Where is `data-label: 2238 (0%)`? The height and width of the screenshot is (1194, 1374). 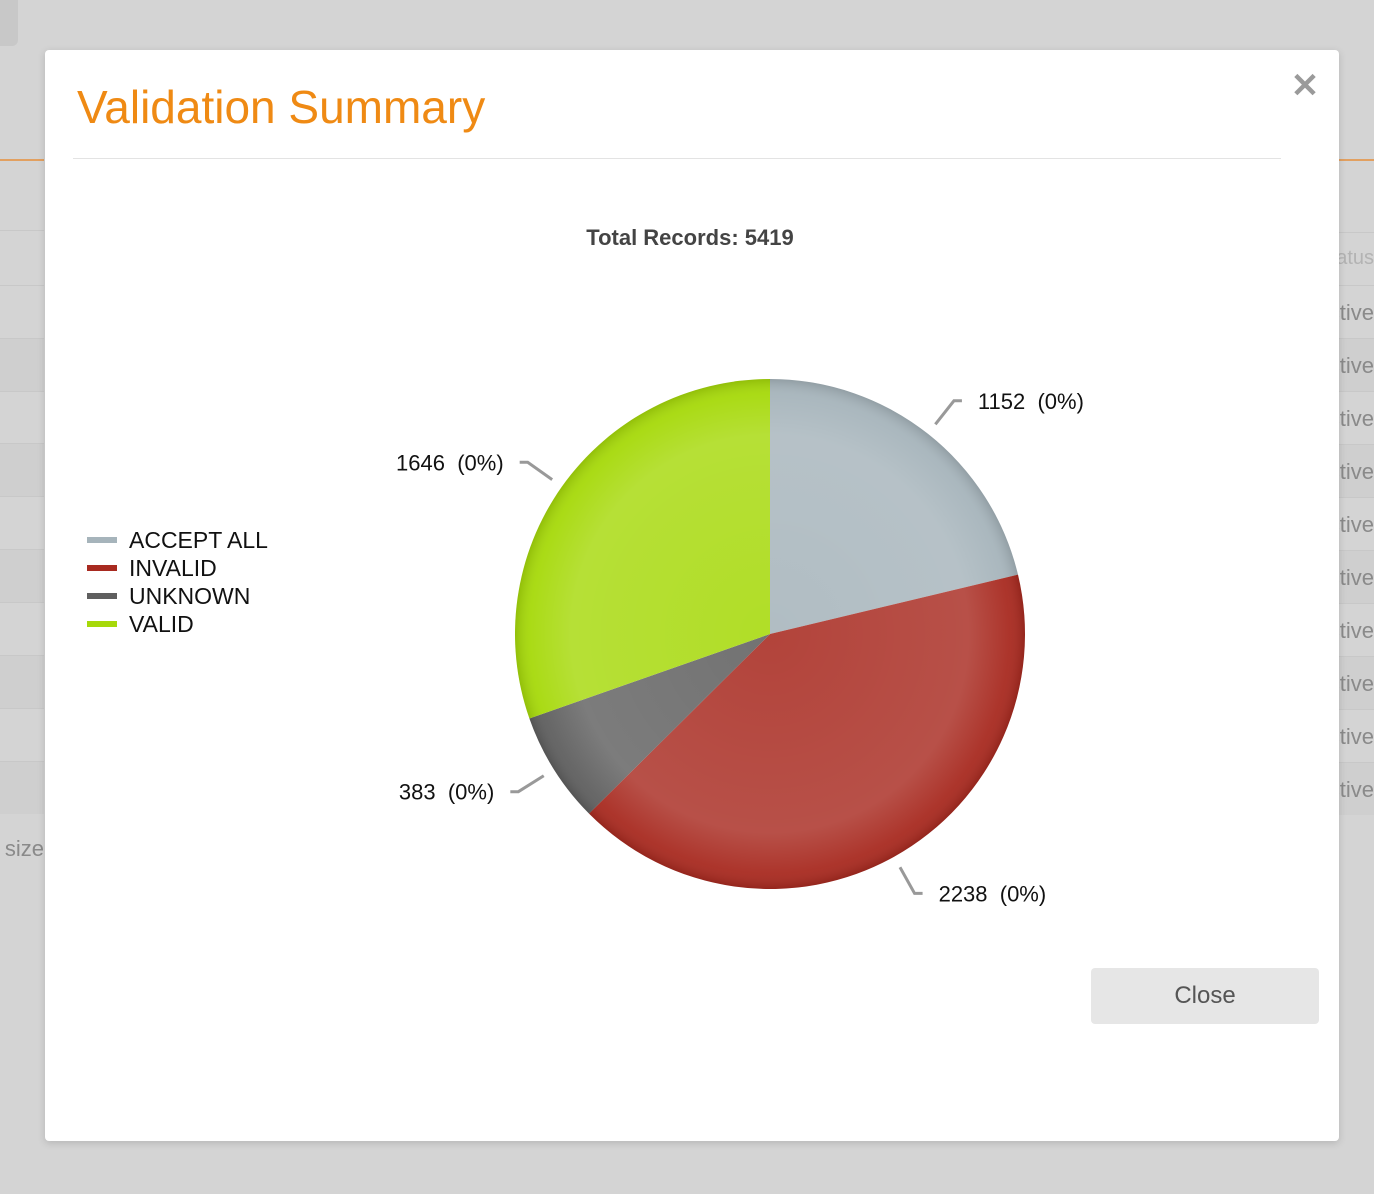
data-label: 2238 (0%) is located at coordinates (993, 893).